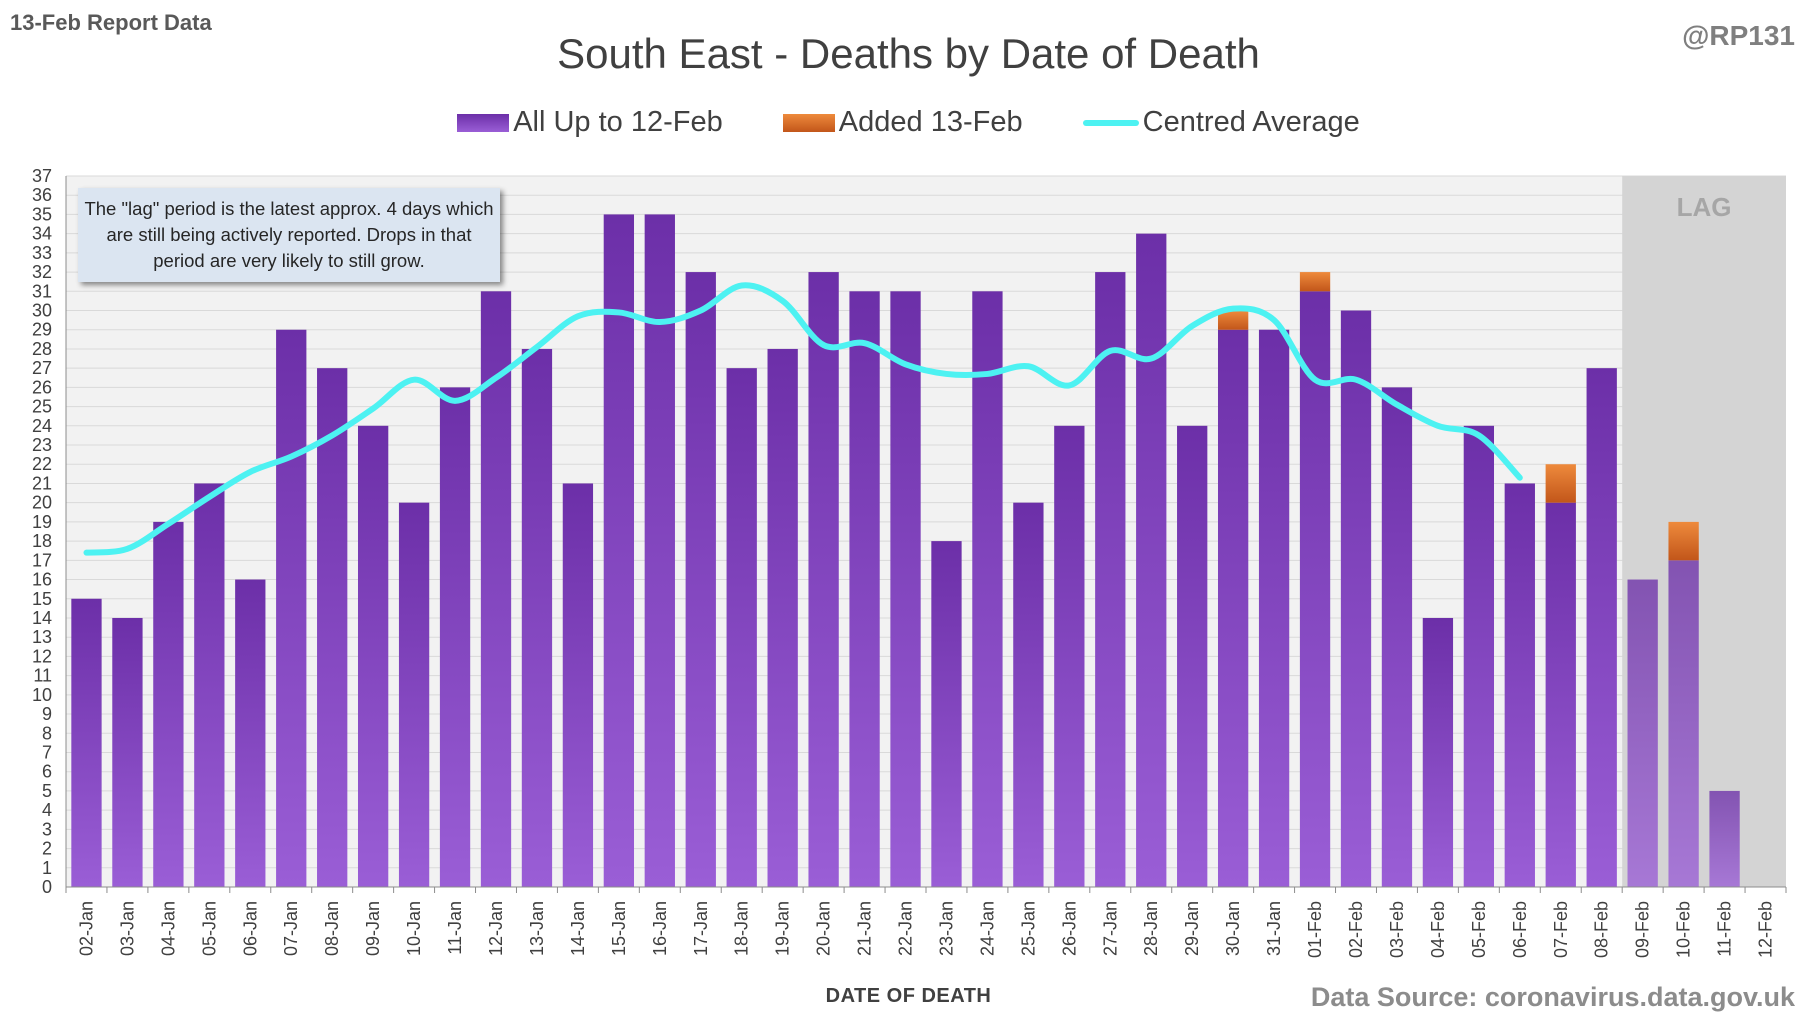 The height and width of the screenshot is (1022, 1817). What do you see at coordinates (619, 928) in the screenshot?
I see `x-tick-label: 15-Jan` at bounding box center [619, 928].